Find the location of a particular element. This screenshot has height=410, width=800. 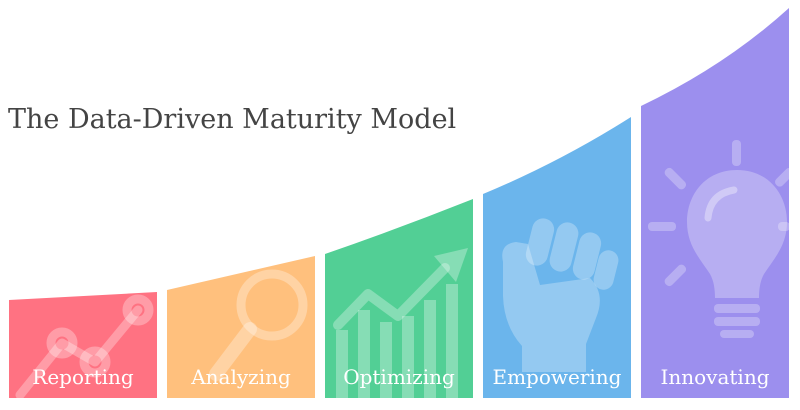

stage-reporting: Reporting is located at coordinates (83, 346).